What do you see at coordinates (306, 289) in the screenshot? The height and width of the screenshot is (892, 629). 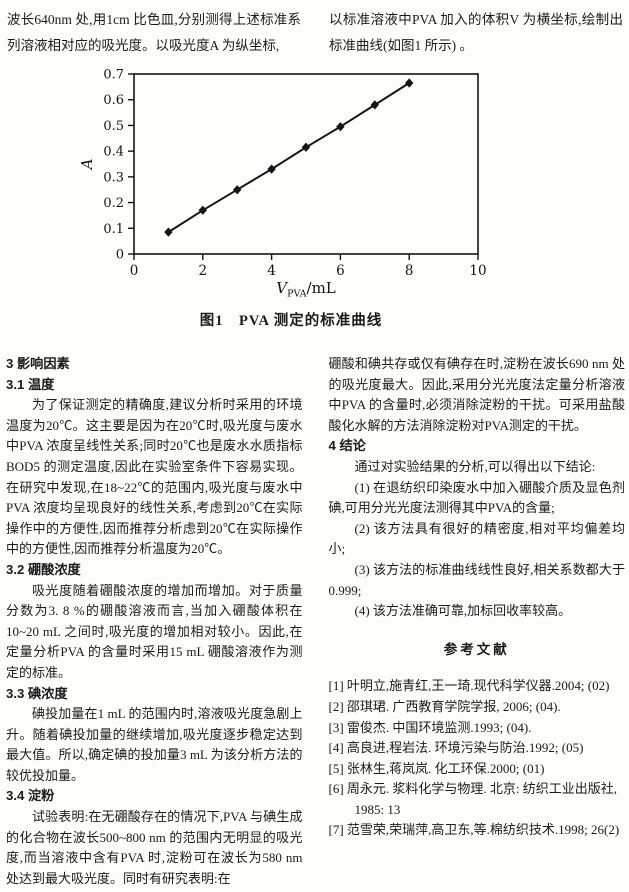 I see `x-axis-label: VPVA/mL` at bounding box center [306, 289].